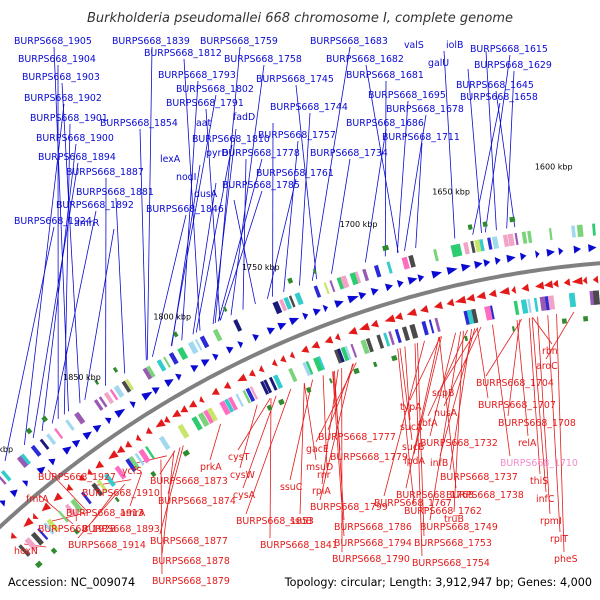 The height and width of the screenshot is (600, 600). I want to click on gene-label-reverse: BURPS668_1749, so click(459, 527).